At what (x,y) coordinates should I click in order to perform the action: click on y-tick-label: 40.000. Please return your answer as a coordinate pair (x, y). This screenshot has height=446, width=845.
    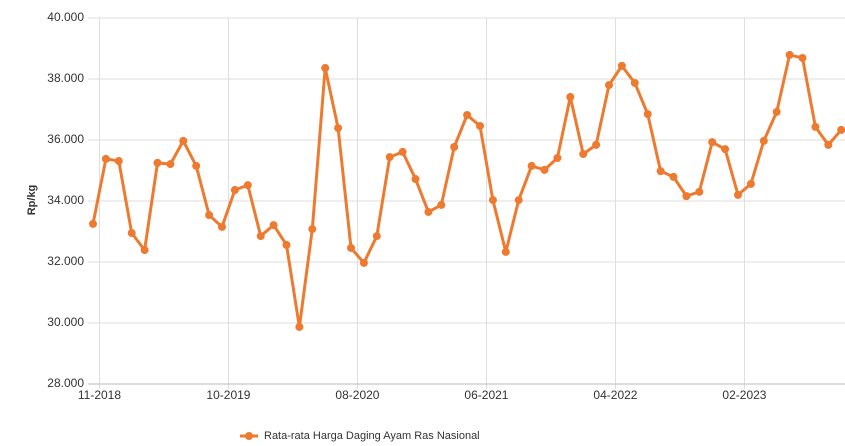
    Looking at the image, I should click on (65, 17).